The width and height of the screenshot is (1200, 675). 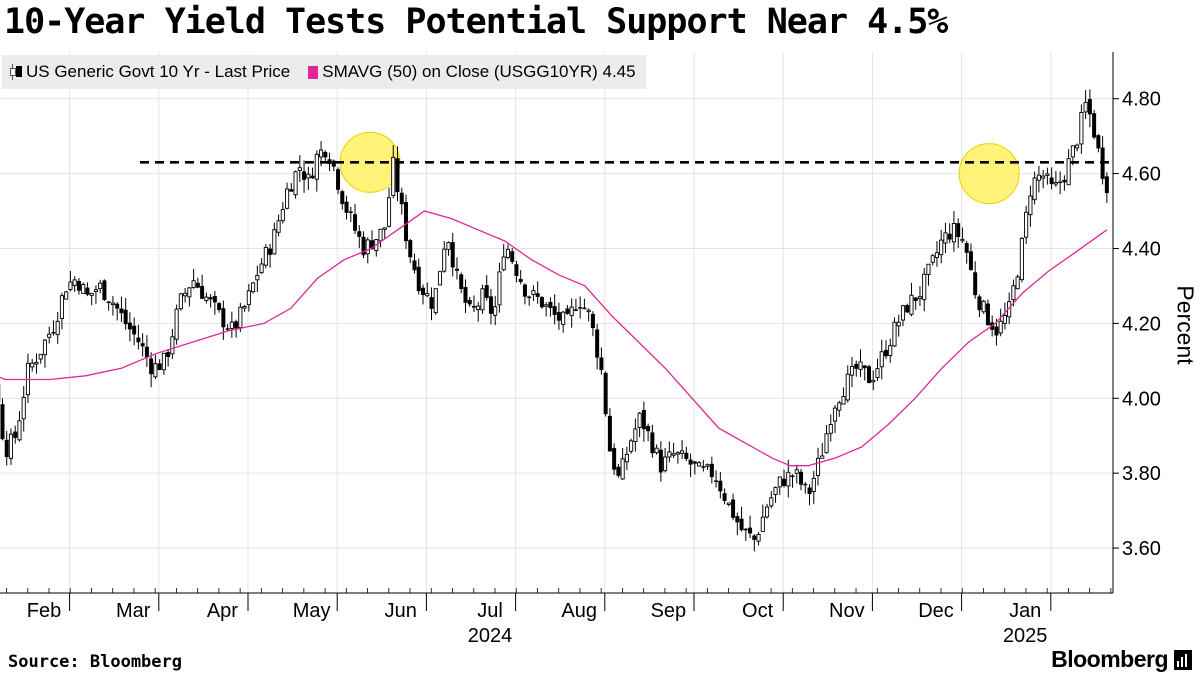 What do you see at coordinates (579, 611) in the screenshot?
I see `x-tick-label: Aug` at bounding box center [579, 611].